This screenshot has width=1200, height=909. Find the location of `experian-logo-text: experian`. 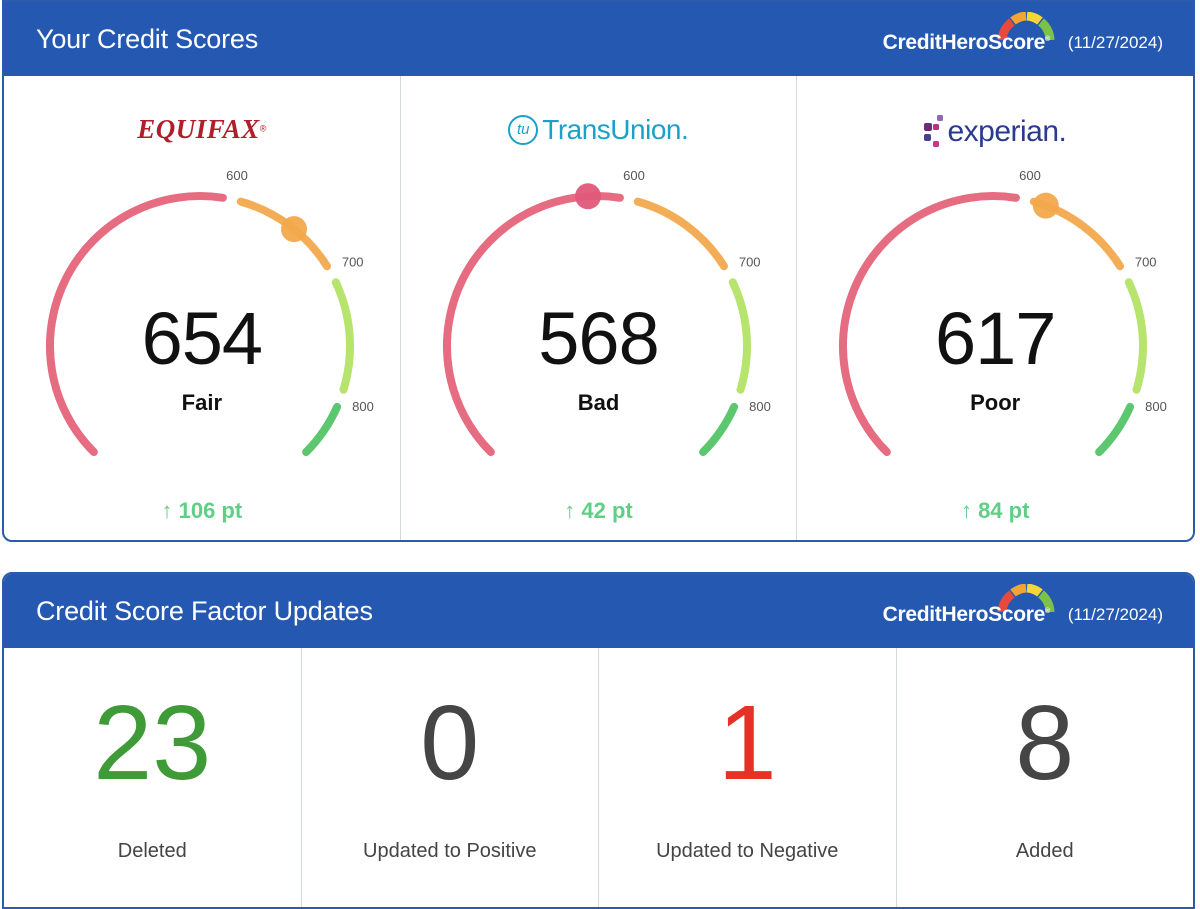

experian-logo-text: experian is located at coordinates (1003, 131).